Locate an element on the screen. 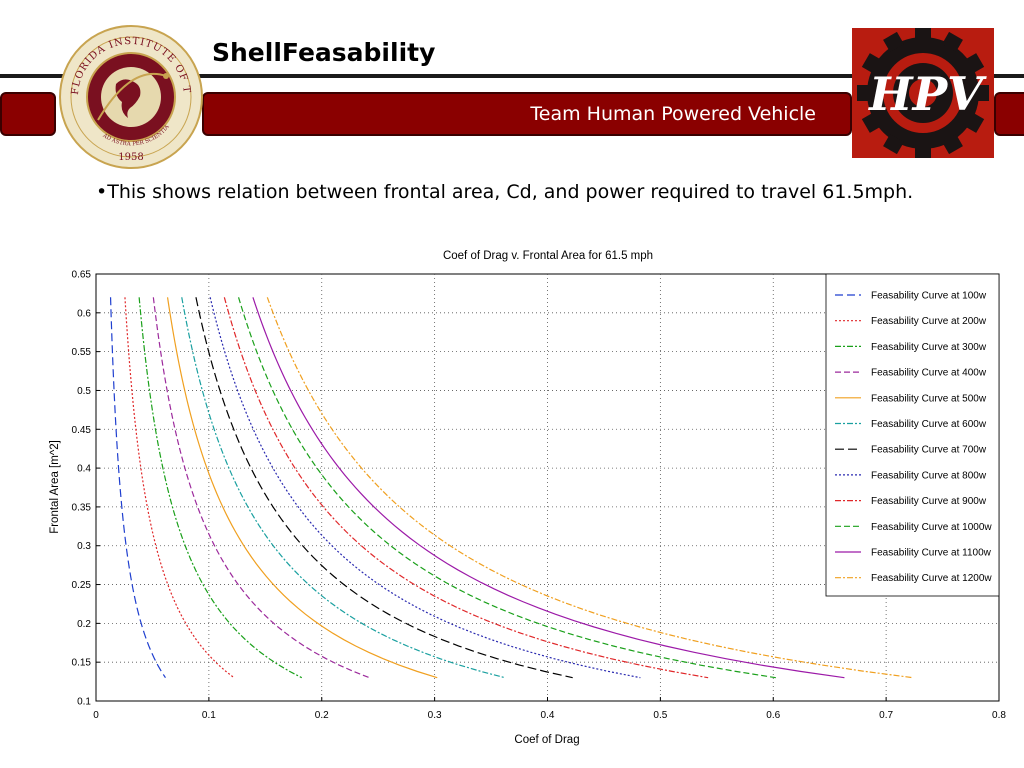 Image resolution: width=1024 pixels, height=768 pixels. y-tick-label: 0.65 is located at coordinates (82, 275).